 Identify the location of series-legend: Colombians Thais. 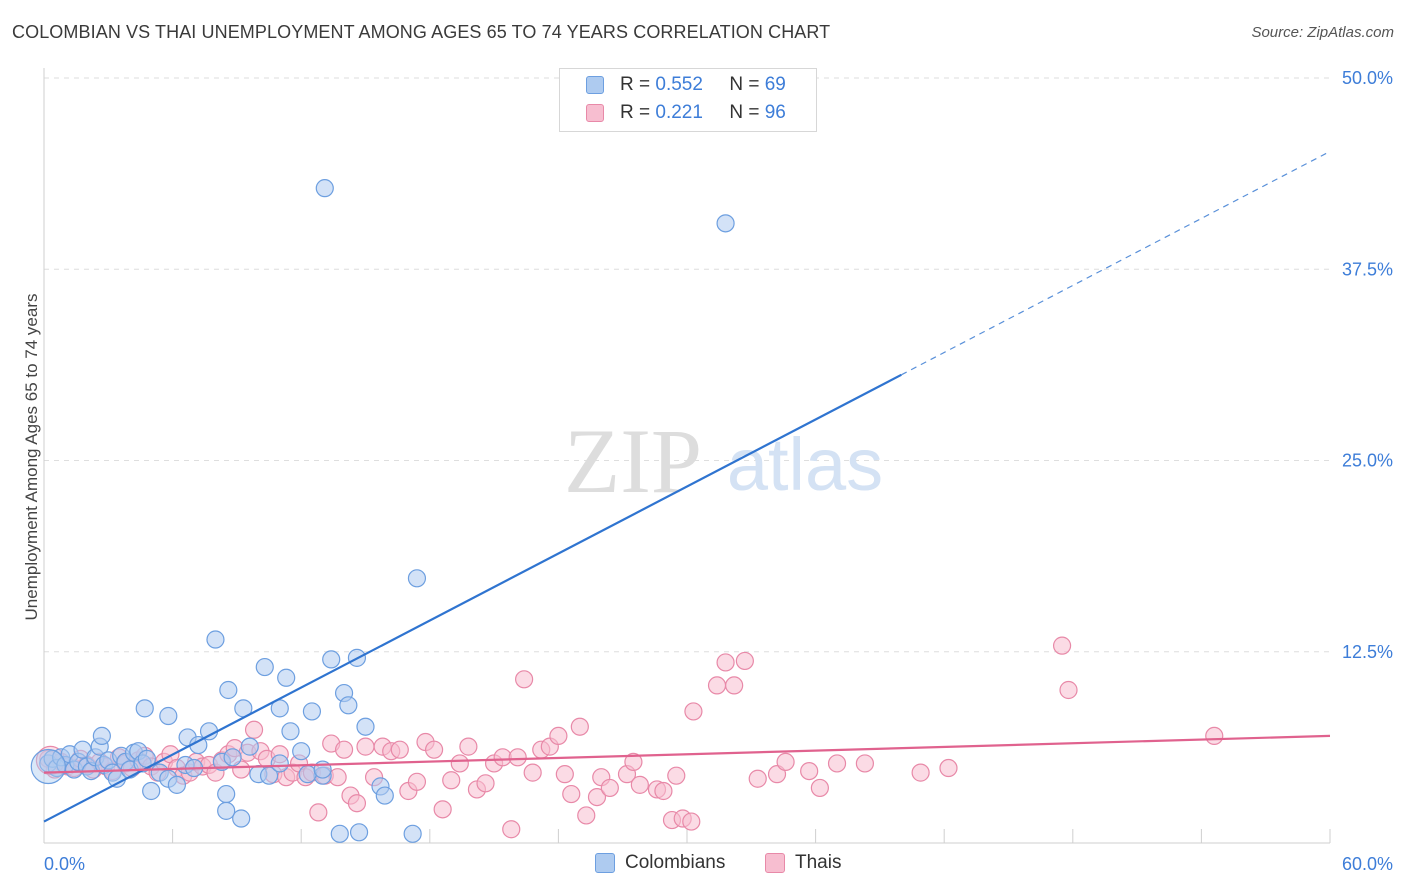
(703, 864).